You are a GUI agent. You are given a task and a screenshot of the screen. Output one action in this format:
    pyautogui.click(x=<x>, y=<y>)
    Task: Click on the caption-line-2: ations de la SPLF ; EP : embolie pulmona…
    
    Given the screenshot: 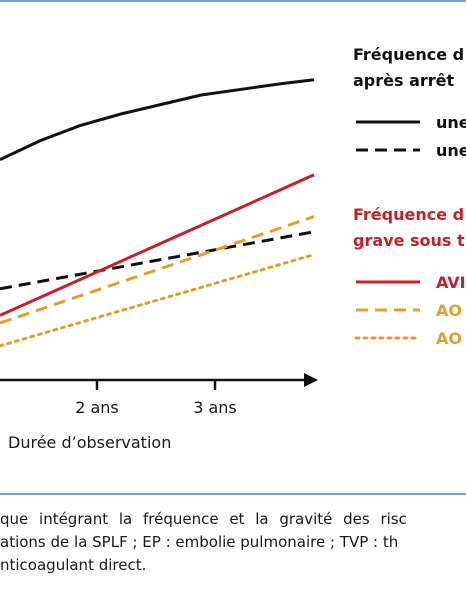 What is the action you would take?
    pyautogui.click(x=199, y=542)
    